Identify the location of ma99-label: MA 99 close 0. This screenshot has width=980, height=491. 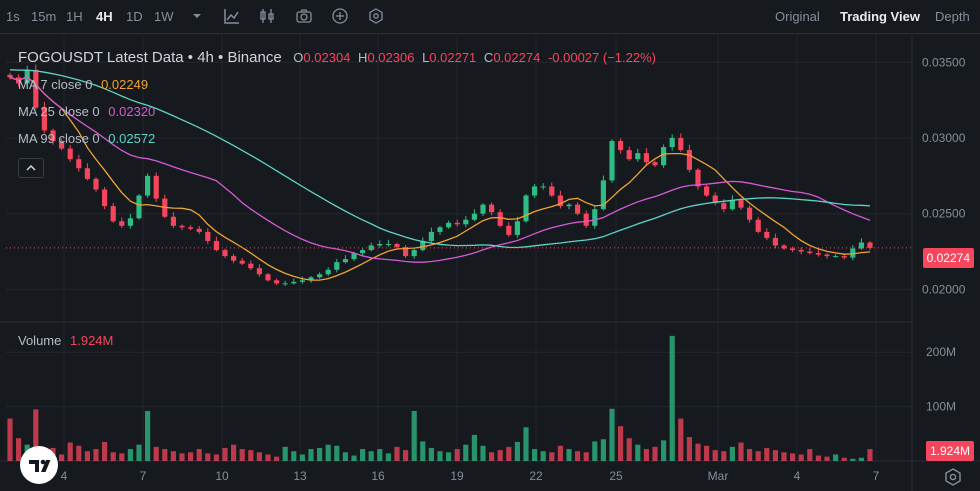
(59, 138).